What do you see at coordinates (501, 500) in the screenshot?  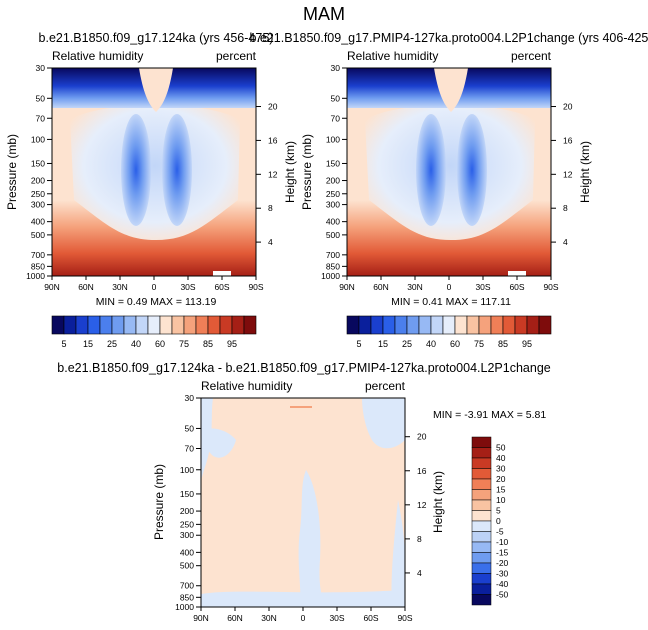 I see `colorbar-label: 10` at bounding box center [501, 500].